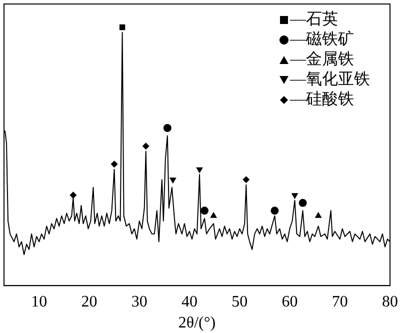  Describe the element at coordinates (390, 301) in the screenshot. I see `x-tick-label: 80` at that location.